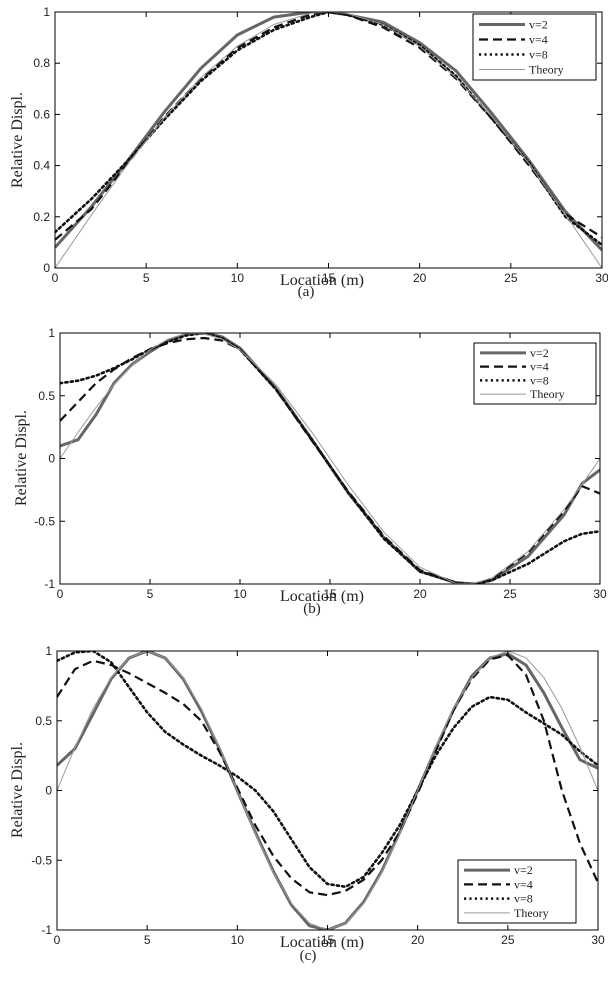  What do you see at coordinates (41, 114) in the screenshot?
I see `y-tick-label: 0.6` at bounding box center [41, 114].